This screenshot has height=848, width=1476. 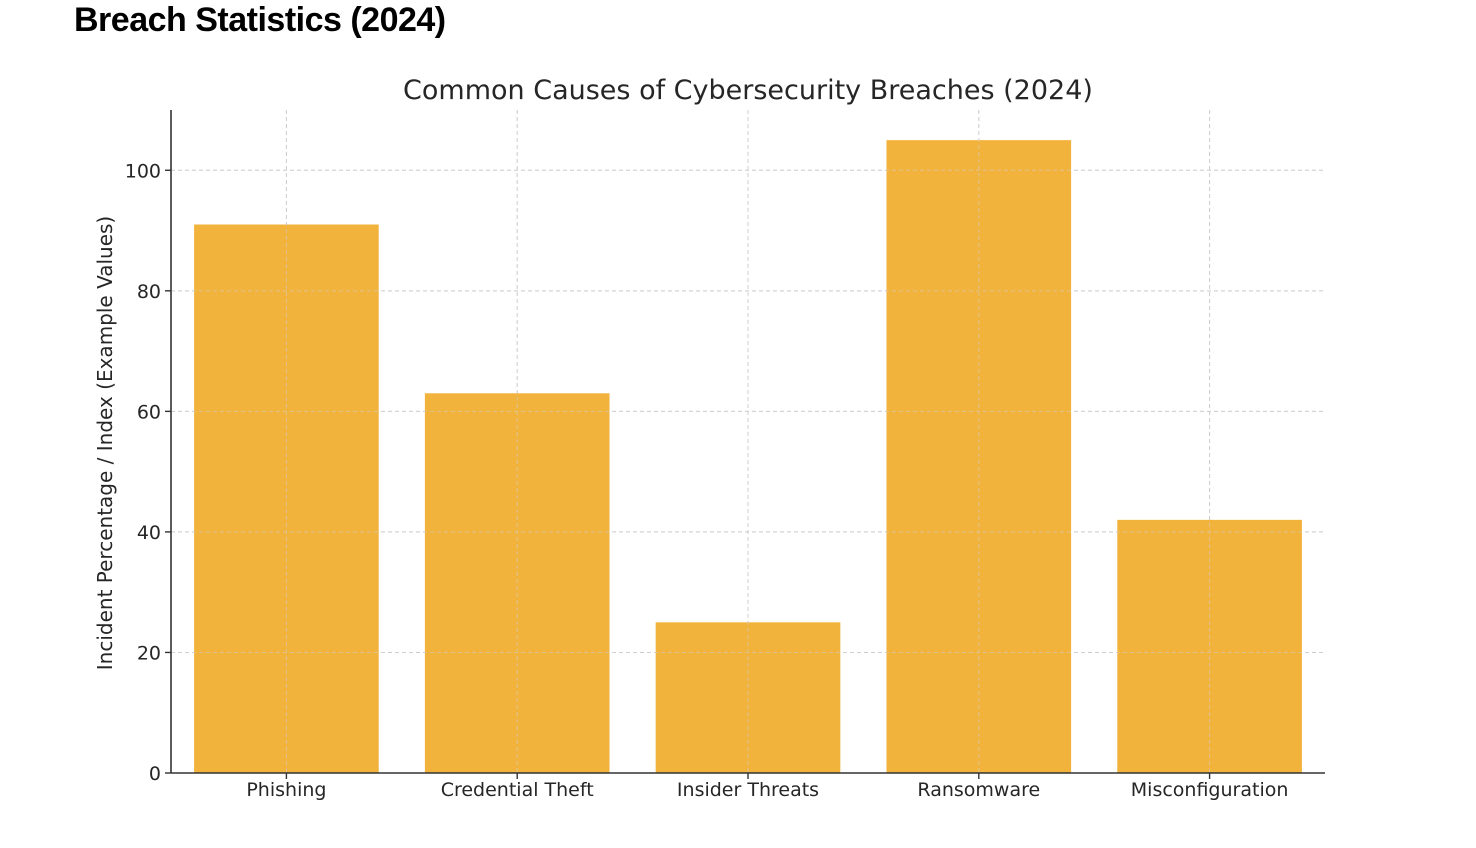 I want to click on y-tick-label: 20, so click(x=149, y=653).